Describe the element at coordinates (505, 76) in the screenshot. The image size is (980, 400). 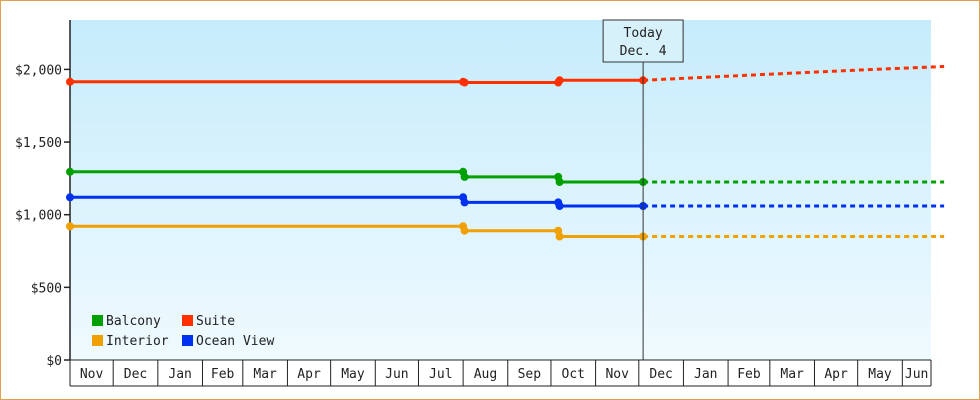
I see `series-suite` at that location.